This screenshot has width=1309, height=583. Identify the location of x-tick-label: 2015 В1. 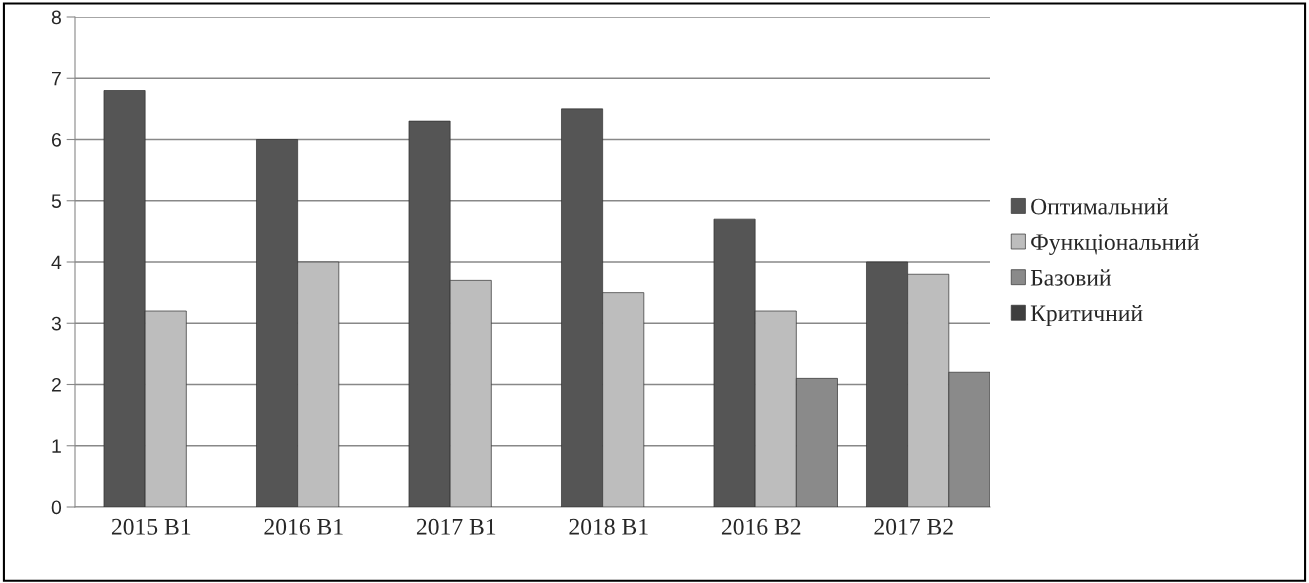
(151, 526).